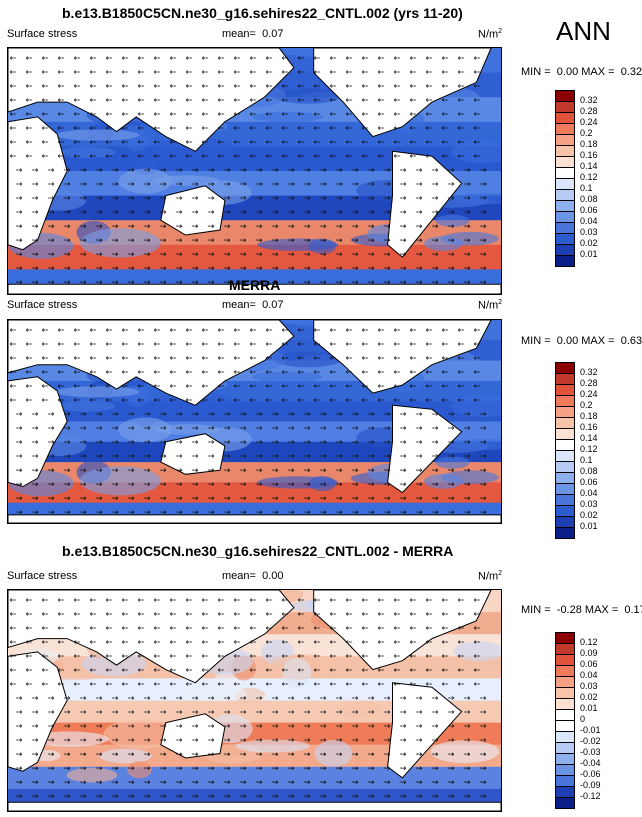 The width and height of the screenshot is (642, 817). I want to click on colorbar-tick-label: 0.2, so click(586, 133).